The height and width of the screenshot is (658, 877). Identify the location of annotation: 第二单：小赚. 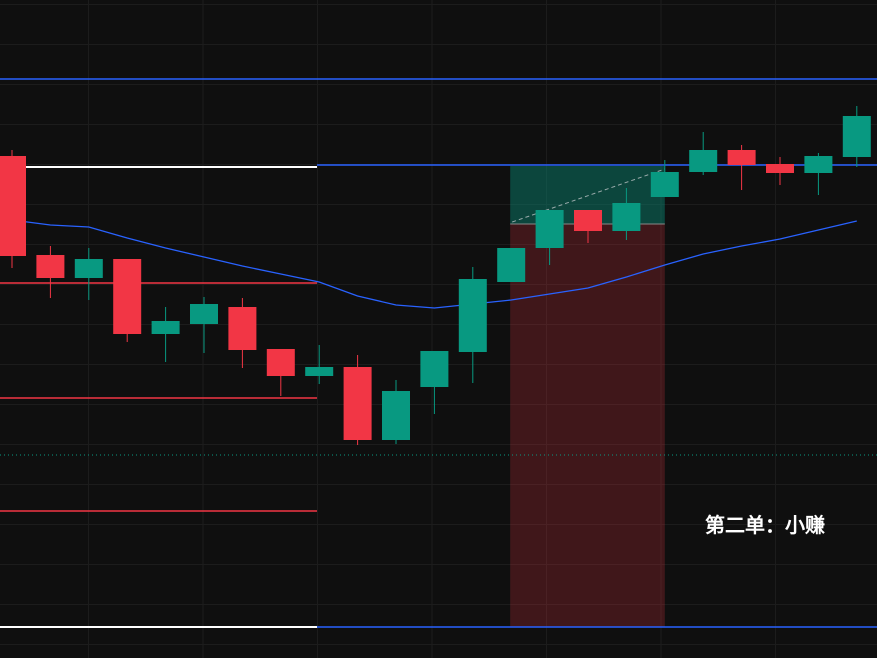
(765, 525).